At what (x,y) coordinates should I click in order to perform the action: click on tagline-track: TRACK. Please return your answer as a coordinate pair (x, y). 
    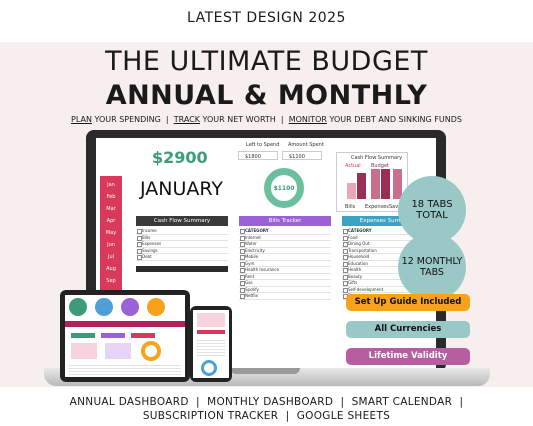
    Looking at the image, I should click on (187, 119).